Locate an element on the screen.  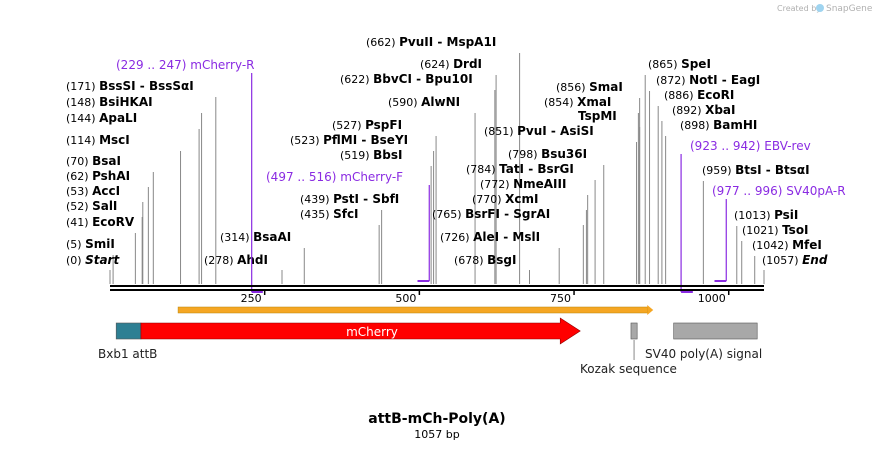
site-position: (959) is located at coordinates (718, 170).